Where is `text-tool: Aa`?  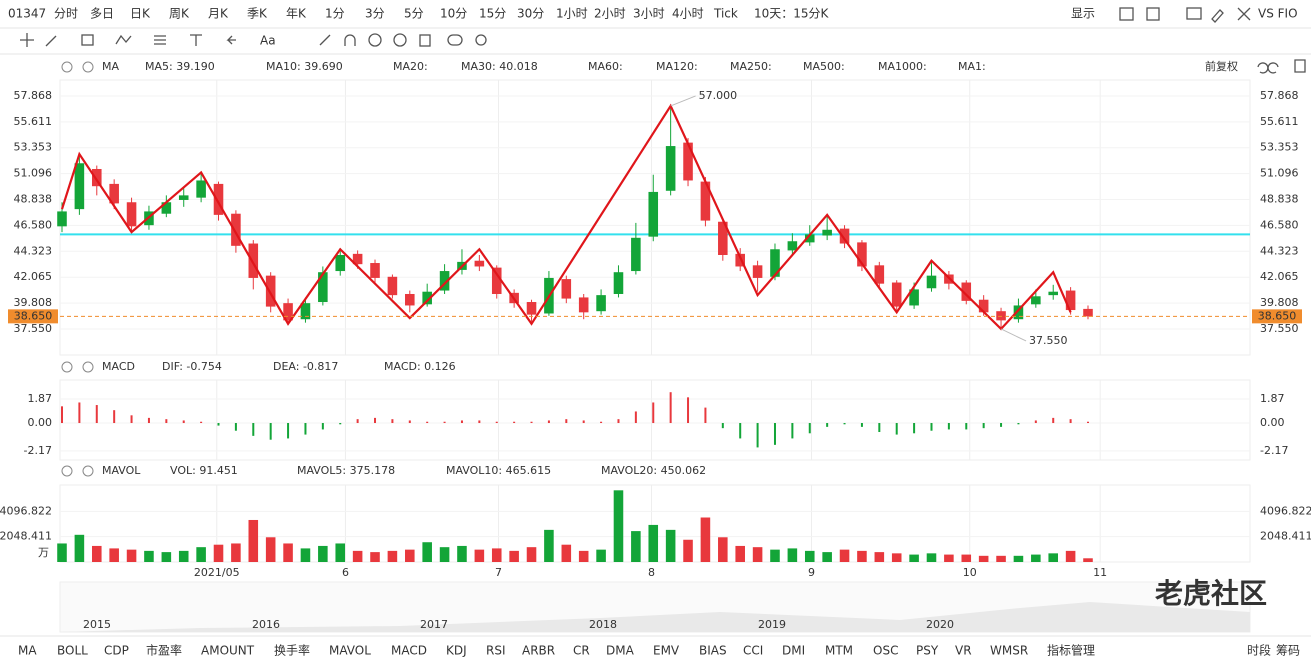
text-tool: Aa is located at coordinates (268, 41).